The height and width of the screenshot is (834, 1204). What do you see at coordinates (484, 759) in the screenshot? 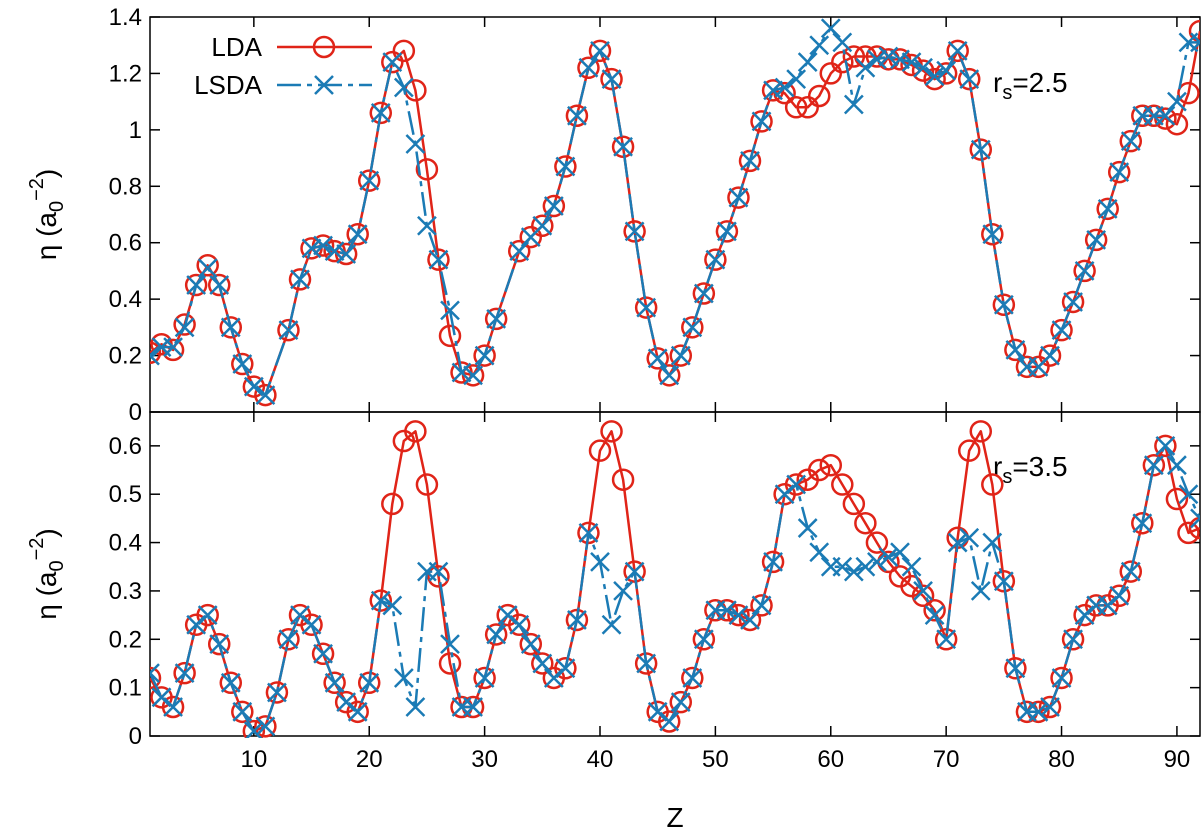
I see `x-tick-label: 30` at bounding box center [484, 759].